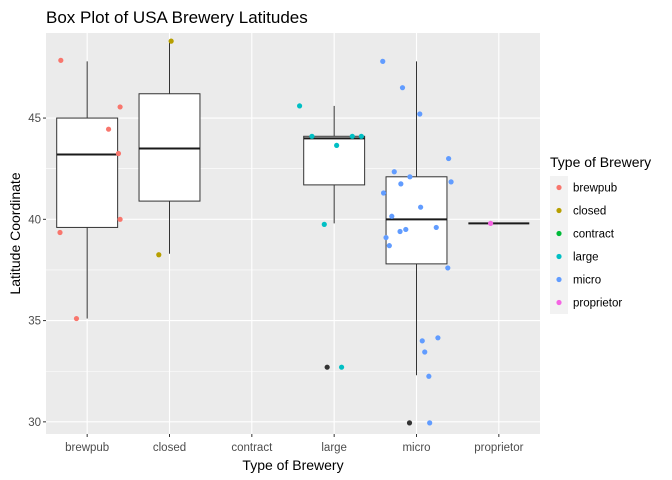  Describe the element at coordinates (595, 189) in the screenshot. I see `legend-label: brewpub` at that location.